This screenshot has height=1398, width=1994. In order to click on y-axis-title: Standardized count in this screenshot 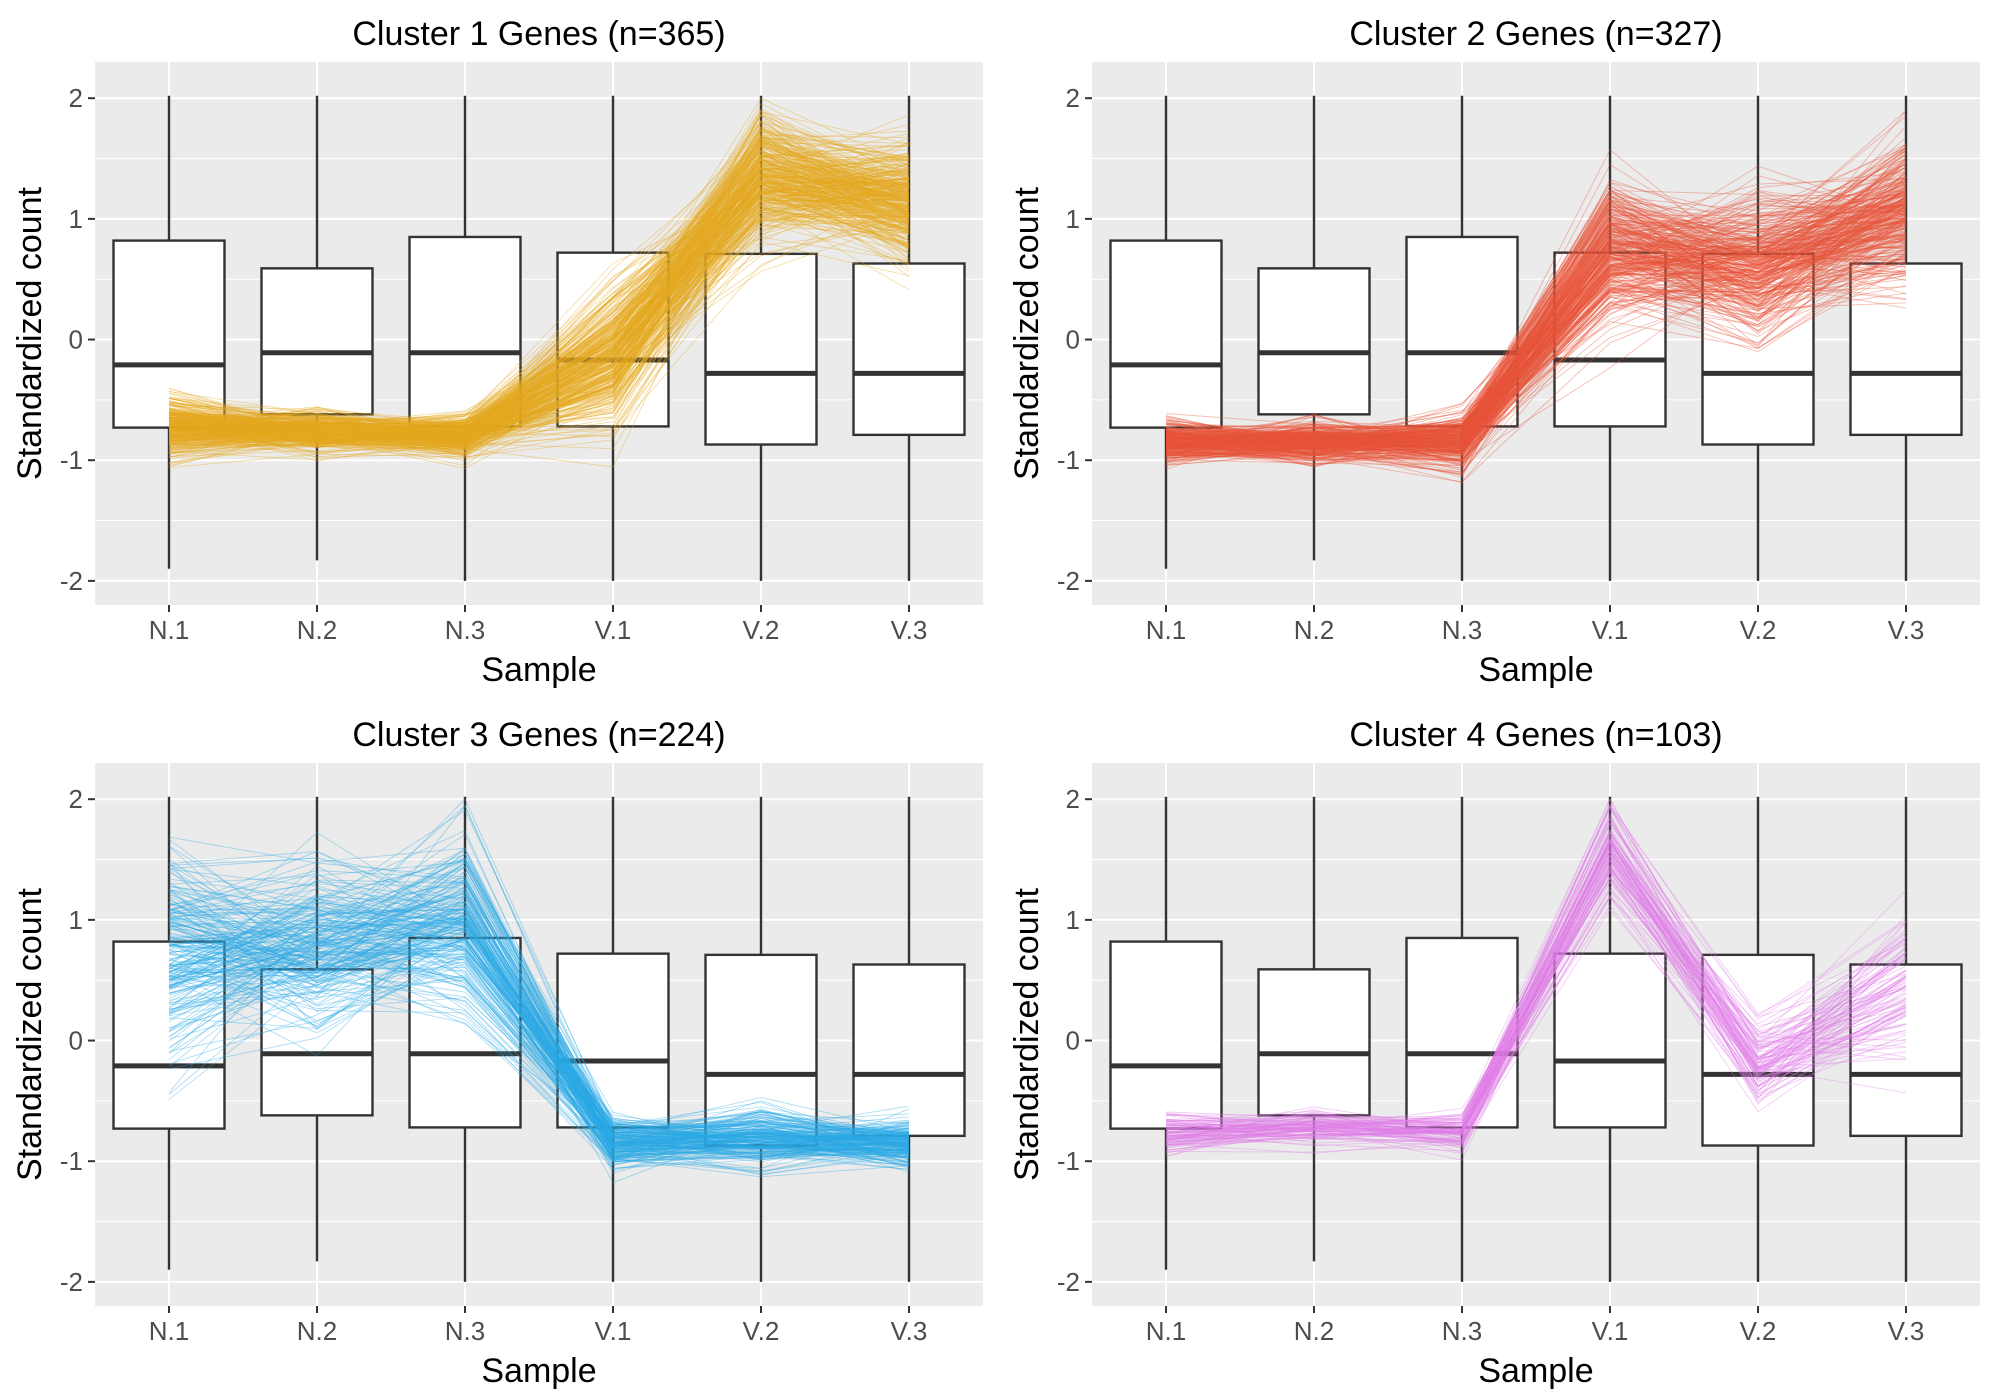, I will do `click(1027, 333)`.